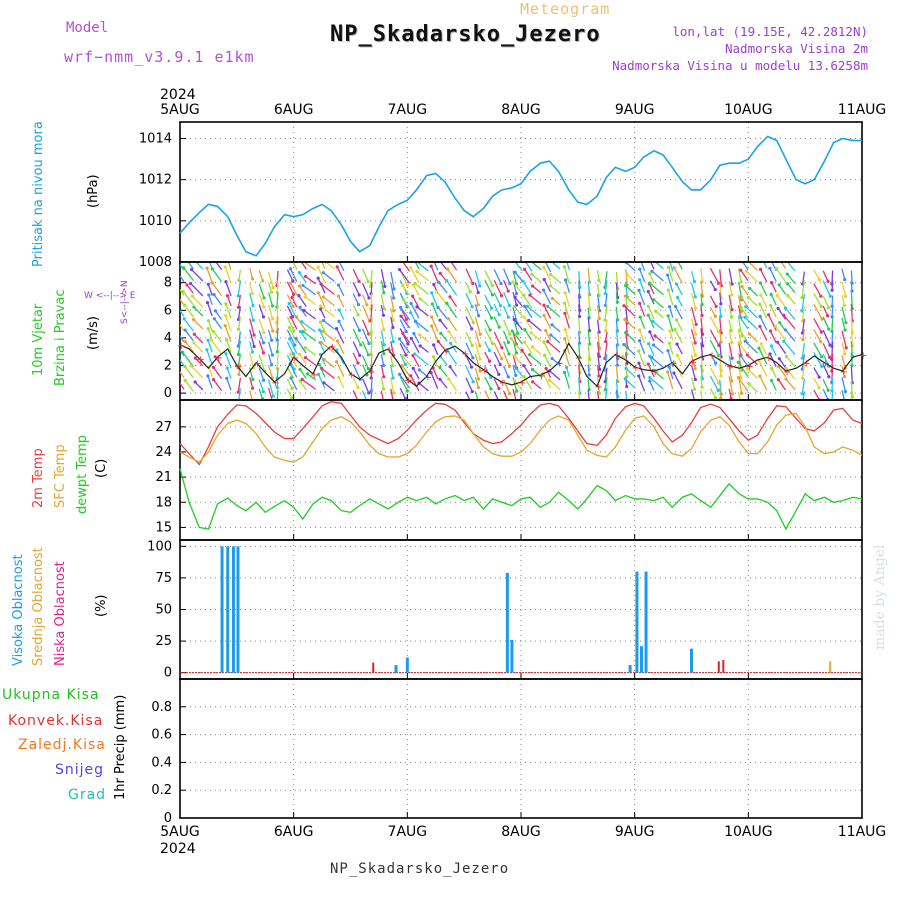 The image size is (900, 900). I want to click on precip-tick-label: 0.8, so click(161, 707).